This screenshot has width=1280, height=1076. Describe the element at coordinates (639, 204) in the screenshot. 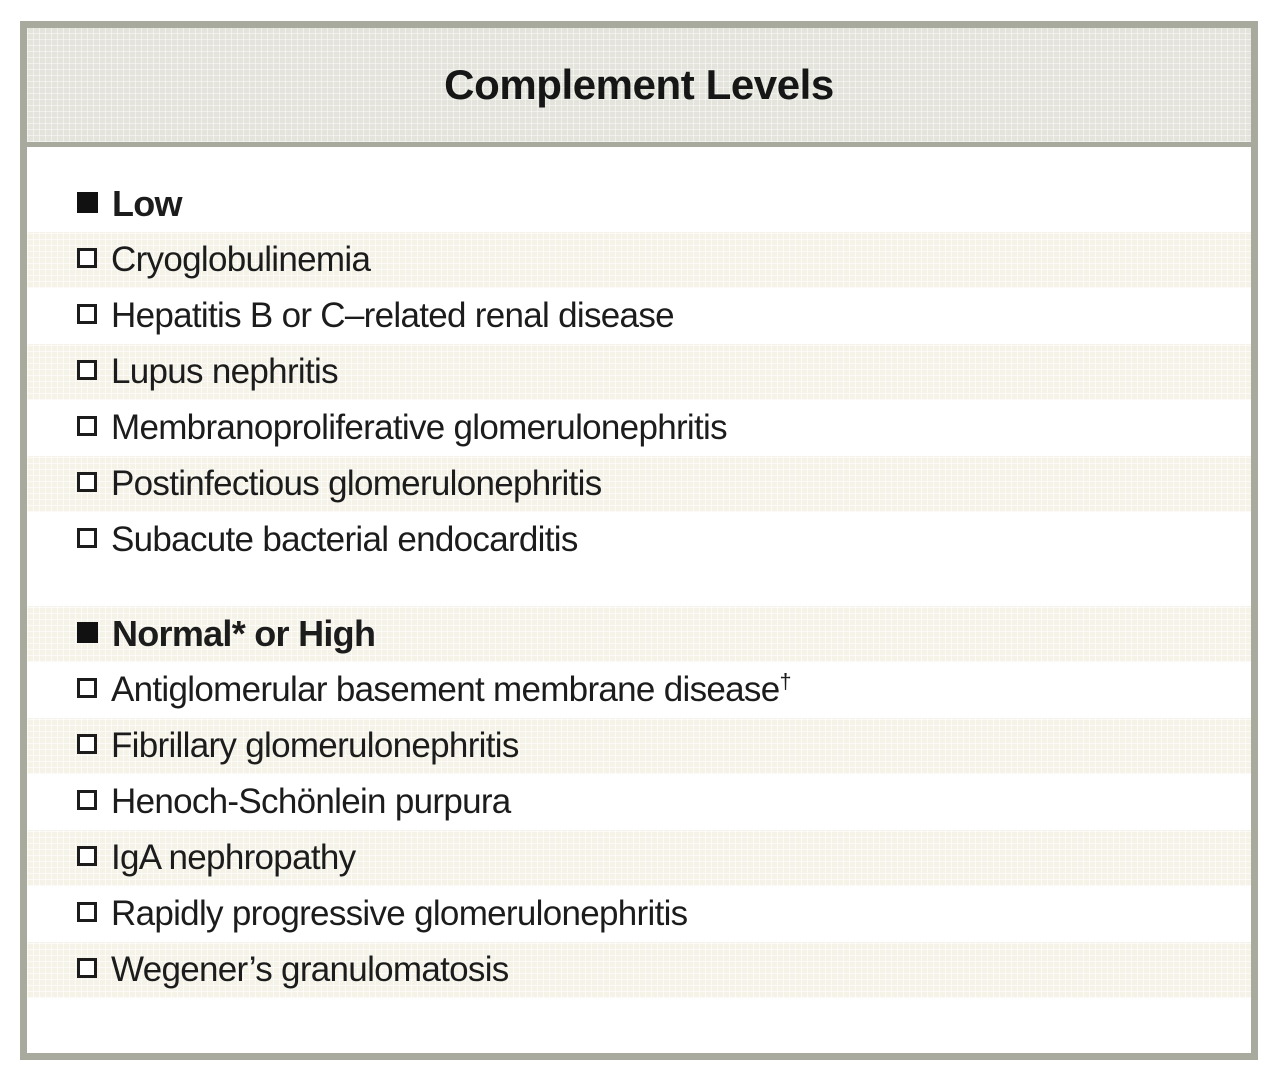

I see `section-header-low: Low` at that location.